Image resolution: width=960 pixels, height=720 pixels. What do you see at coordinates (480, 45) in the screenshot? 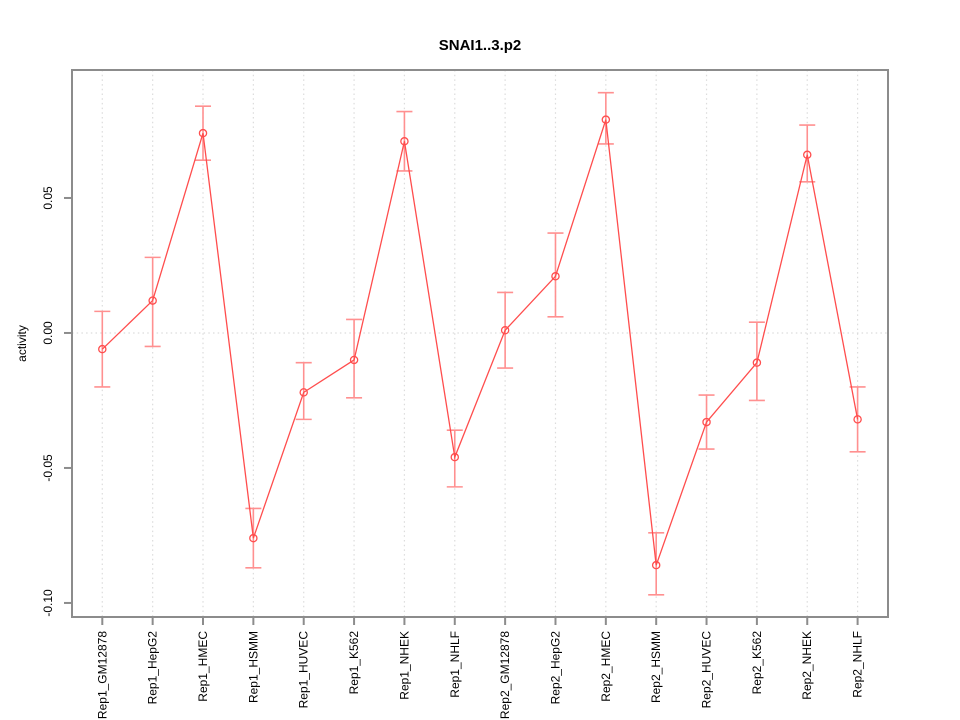
I see `chart-title: SNAI1..3.p2` at bounding box center [480, 45].